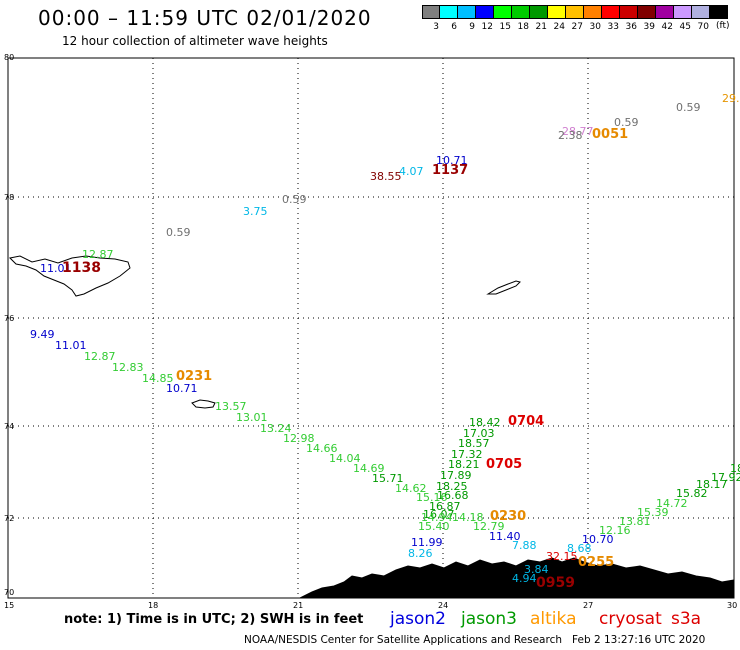 This screenshot has width=740, height=650. Describe the element at coordinates (81, 268) in the screenshot. I see `wave-height-label: 1138` at that location.